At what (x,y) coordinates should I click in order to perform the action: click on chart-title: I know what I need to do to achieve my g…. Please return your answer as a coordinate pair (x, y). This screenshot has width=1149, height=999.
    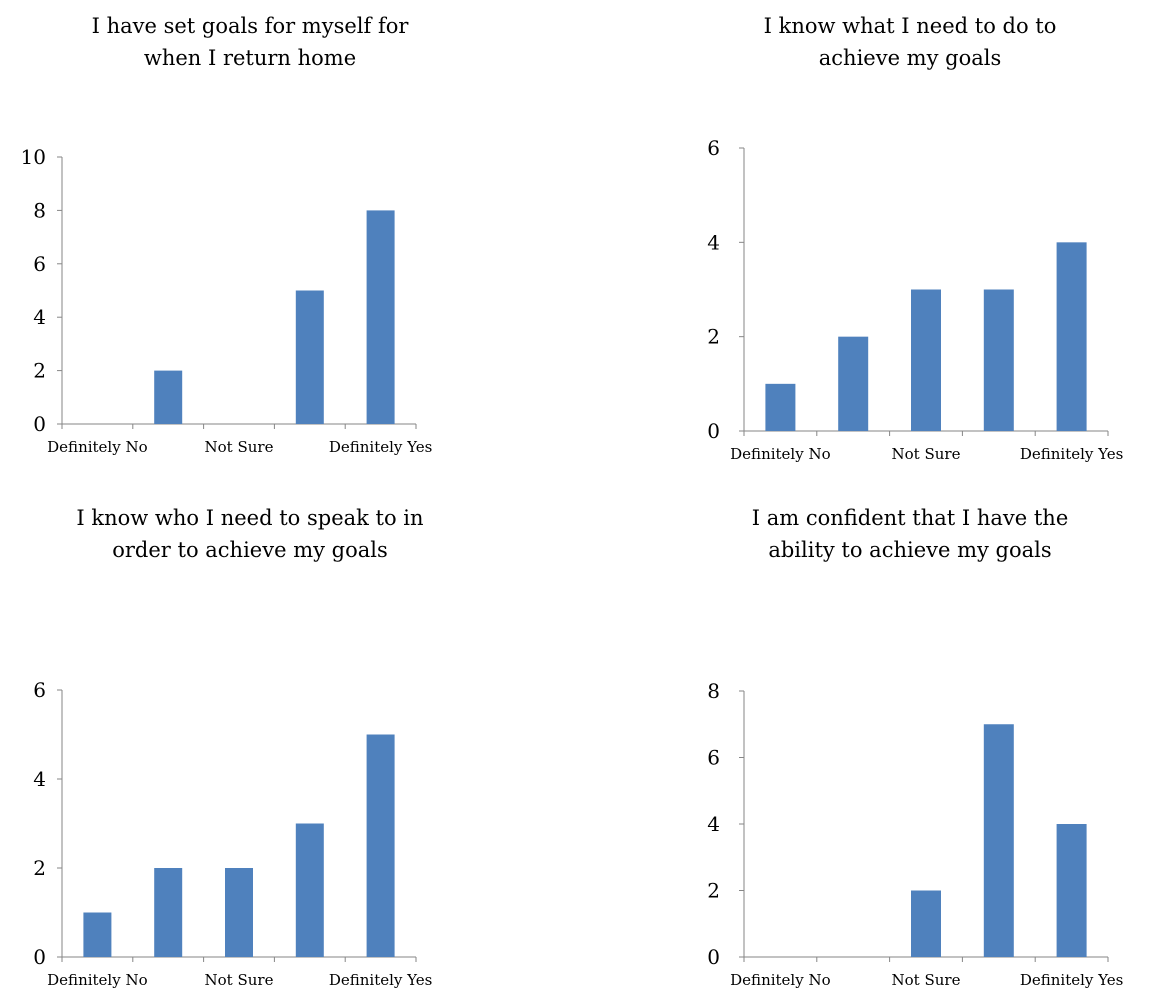
    Looking at the image, I should click on (910, 42).